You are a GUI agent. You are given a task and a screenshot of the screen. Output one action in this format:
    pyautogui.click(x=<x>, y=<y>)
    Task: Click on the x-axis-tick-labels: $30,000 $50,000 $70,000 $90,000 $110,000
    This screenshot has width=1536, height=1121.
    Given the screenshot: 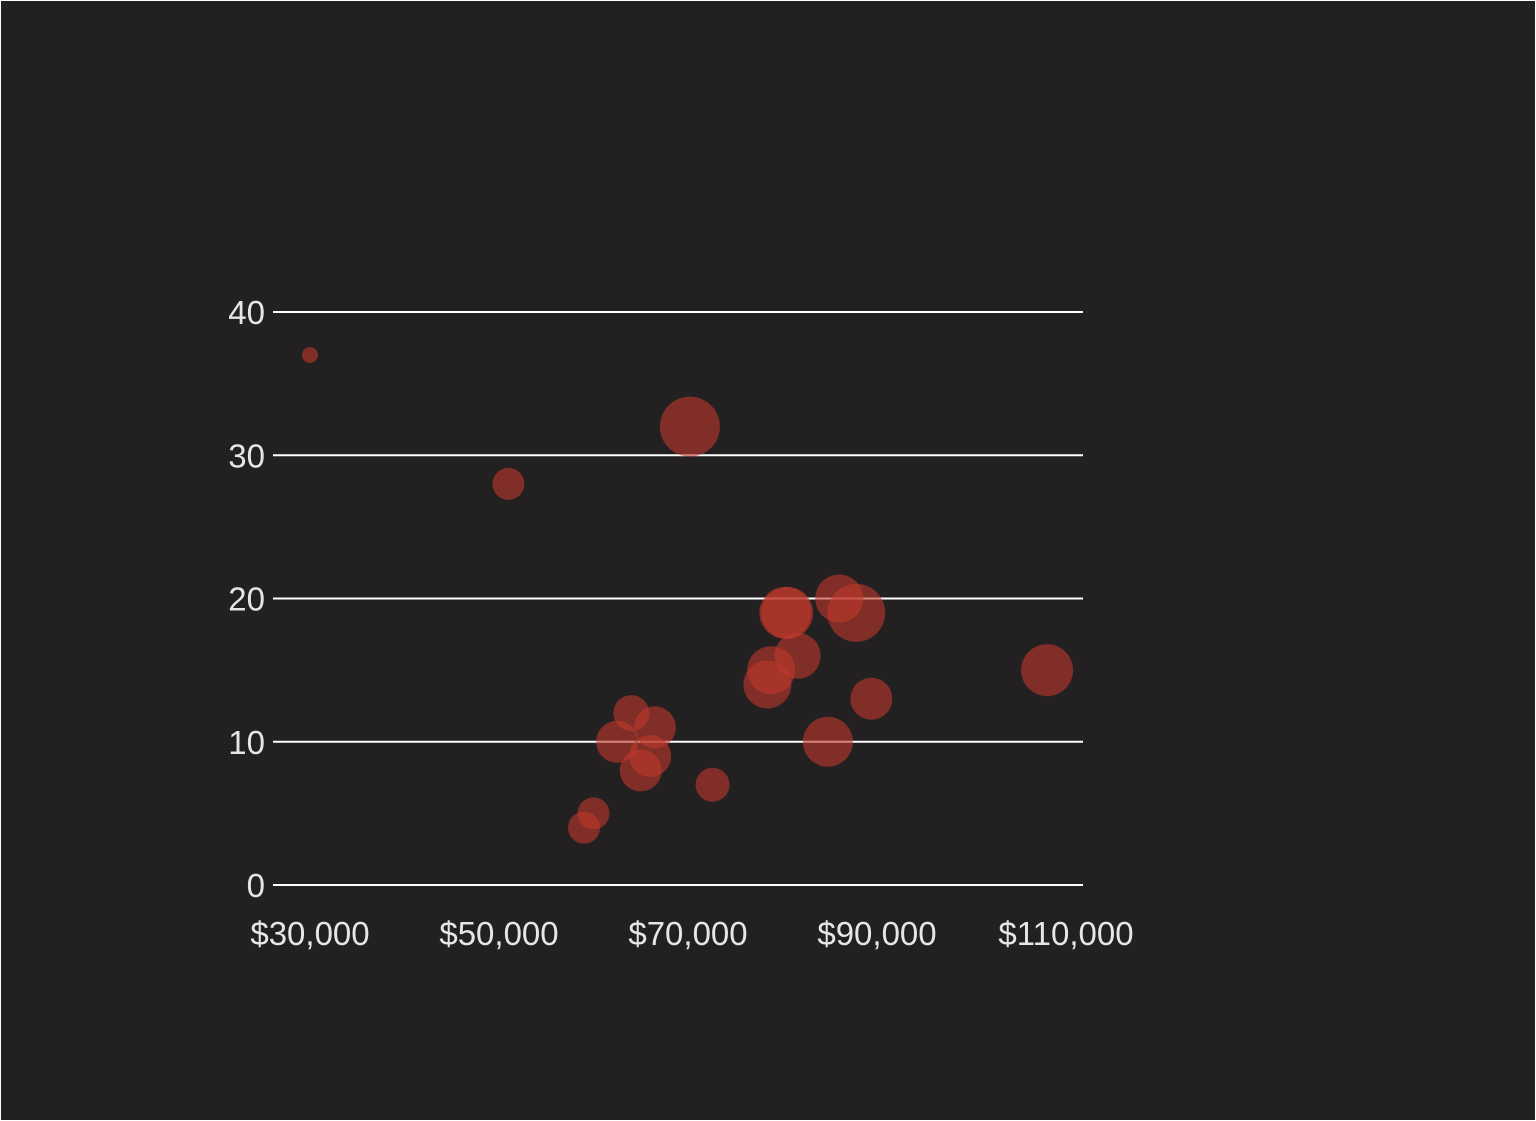 What is the action you would take?
    pyautogui.click(x=691, y=933)
    